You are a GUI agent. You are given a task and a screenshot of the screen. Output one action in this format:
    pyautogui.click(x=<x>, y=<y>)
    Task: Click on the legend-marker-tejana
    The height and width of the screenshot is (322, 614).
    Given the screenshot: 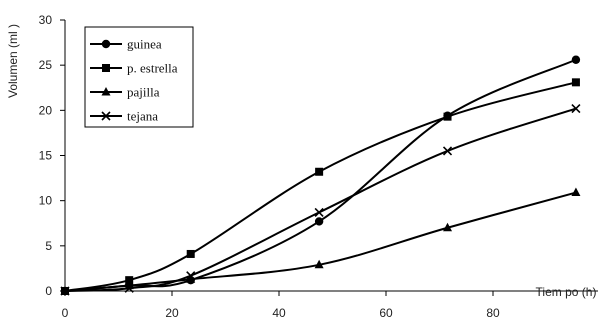 What is the action you would take?
    pyautogui.click(x=106, y=116)
    